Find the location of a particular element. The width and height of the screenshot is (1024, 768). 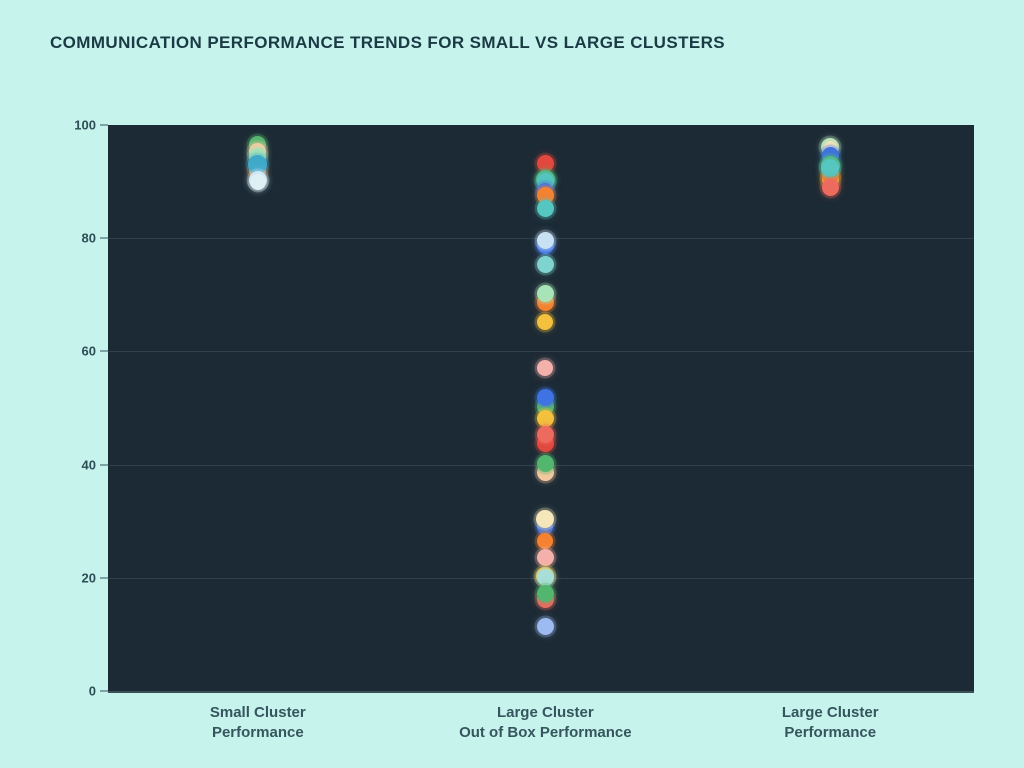

y-tick-label-80: 80 is located at coordinates (88, 238).